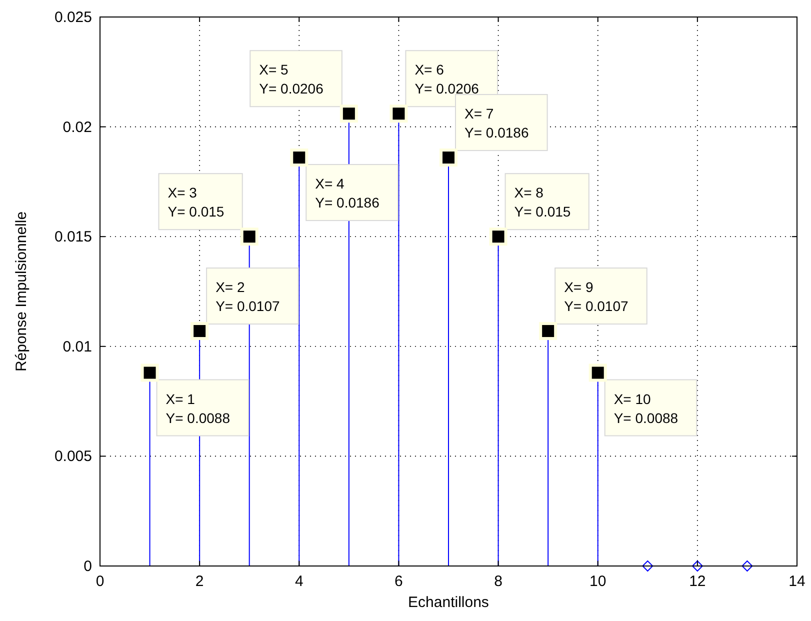 This screenshot has height=621, width=811. Describe the element at coordinates (398, 581) in the screenshot. I see `x-tick-label: 6` at that location.